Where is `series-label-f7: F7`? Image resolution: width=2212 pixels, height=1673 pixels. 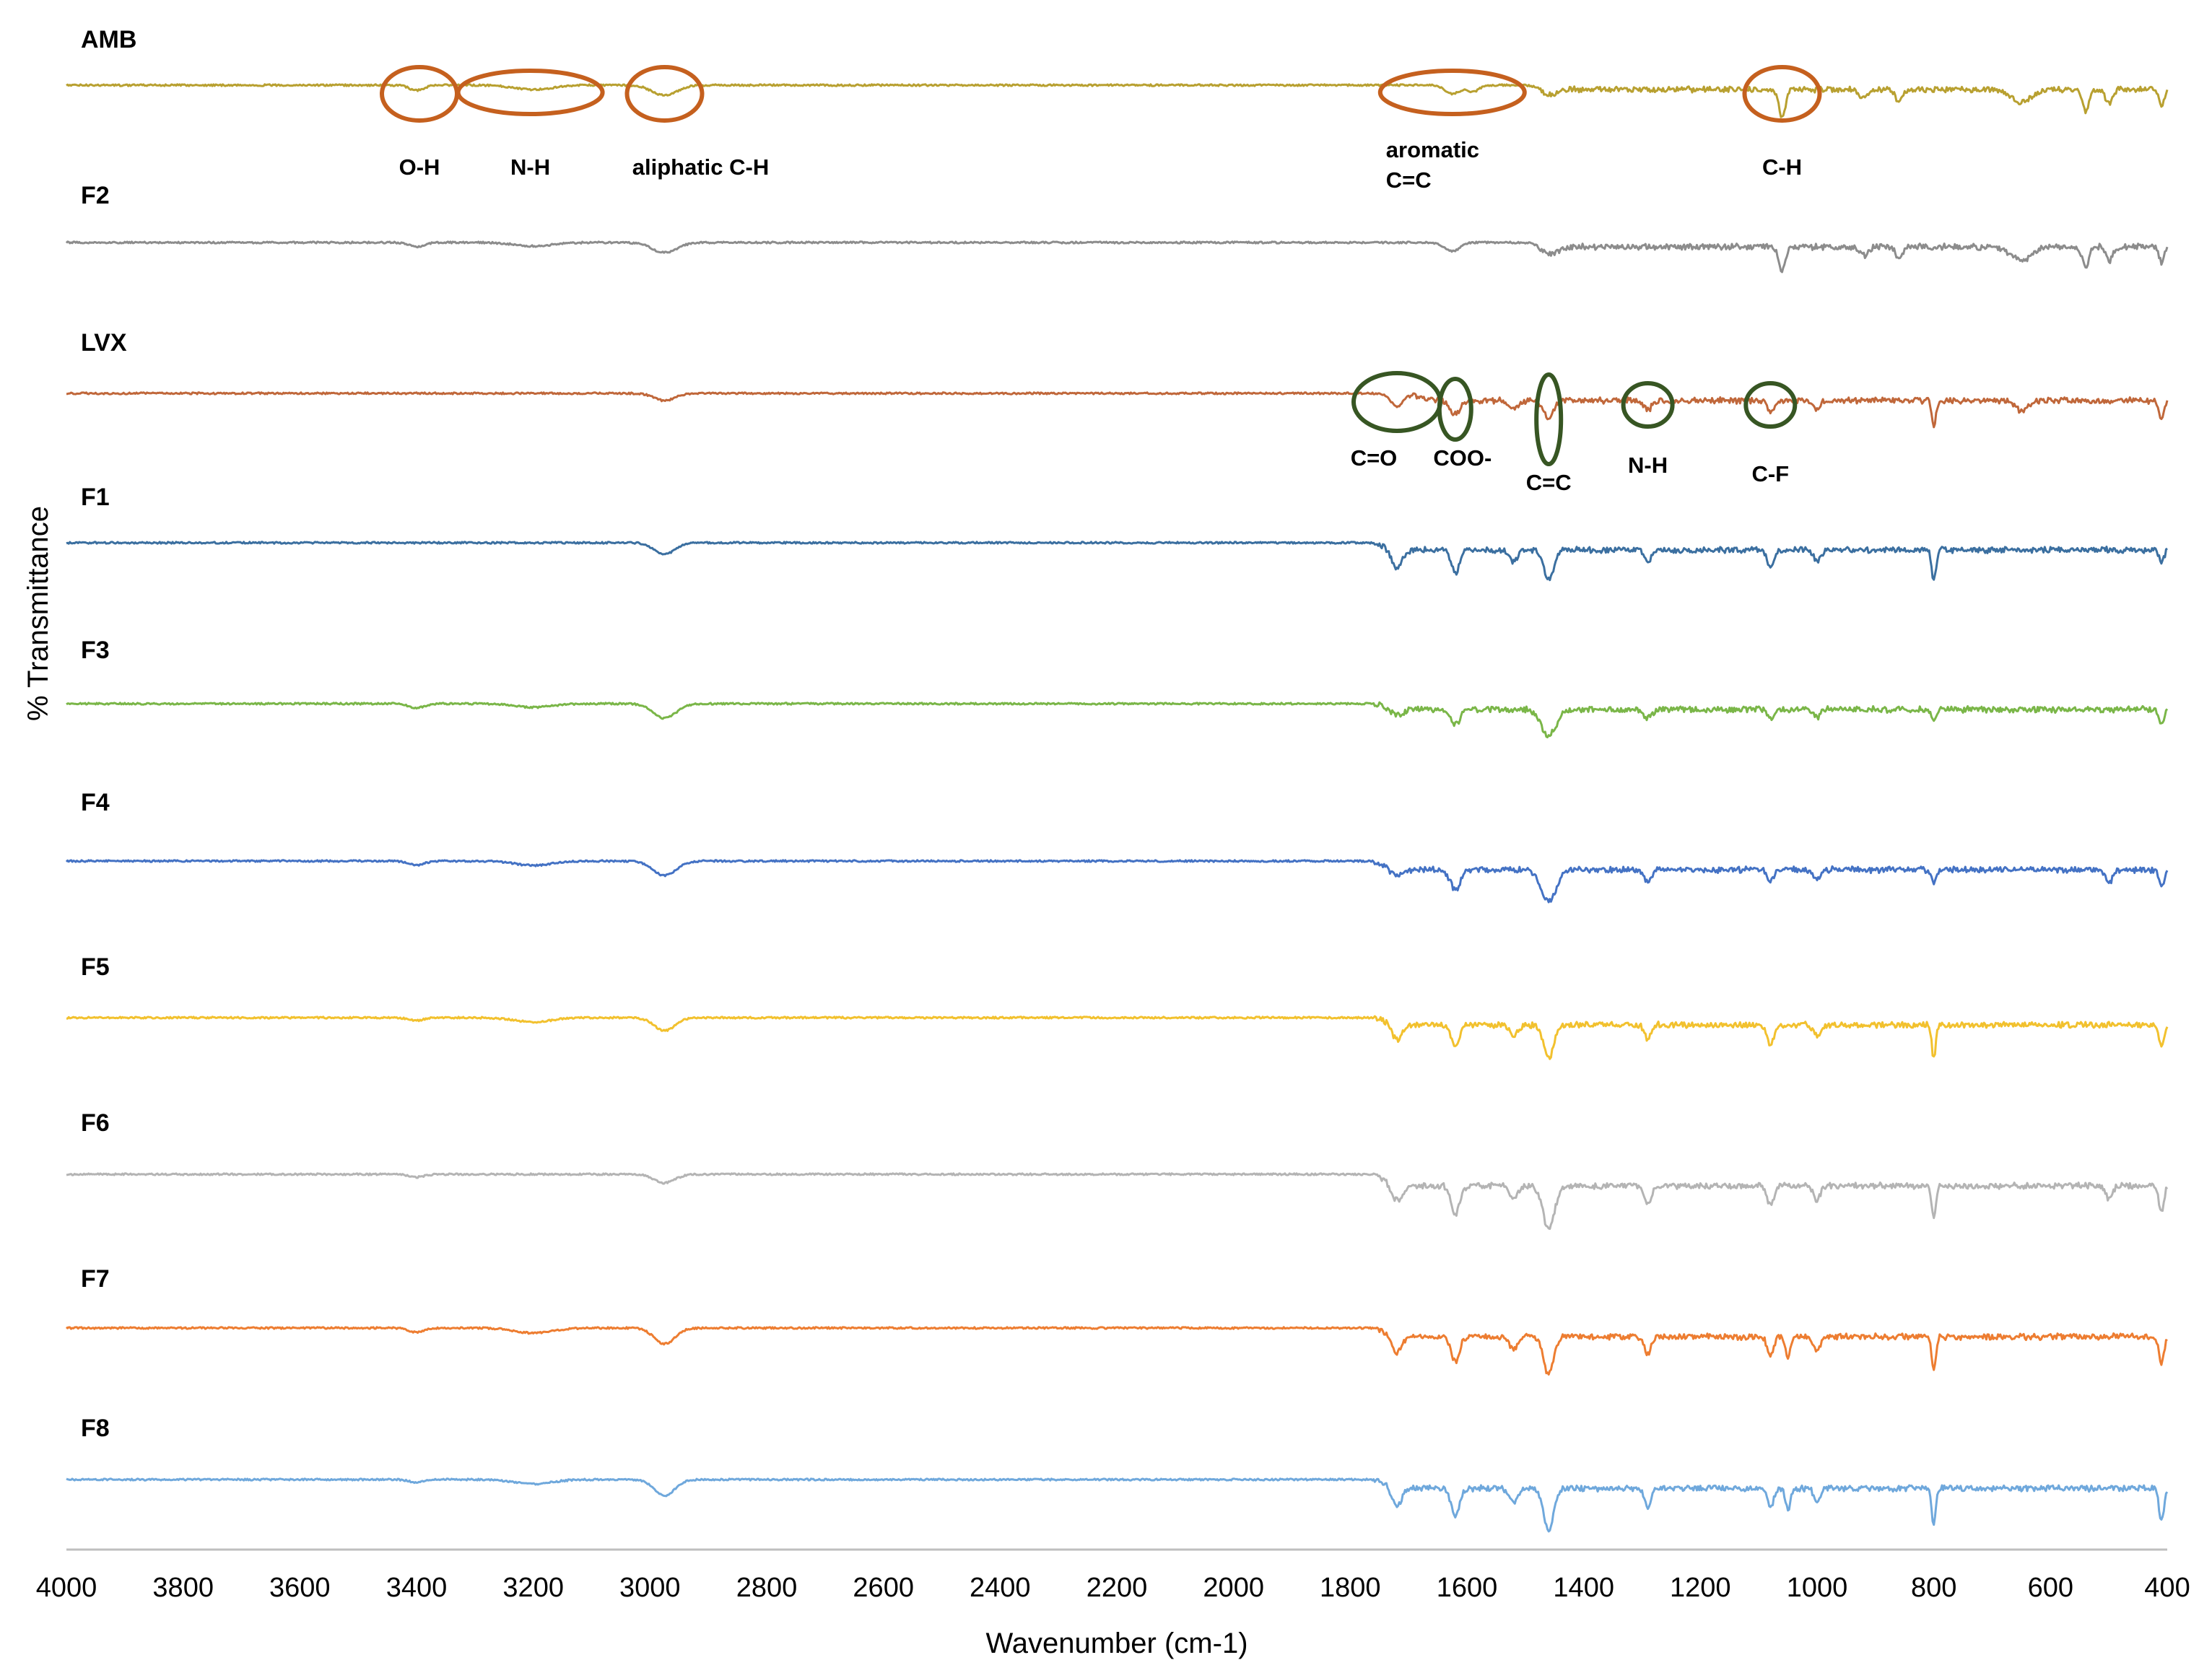
series-label-f7: F7 is located at coordinates (95, 1279).